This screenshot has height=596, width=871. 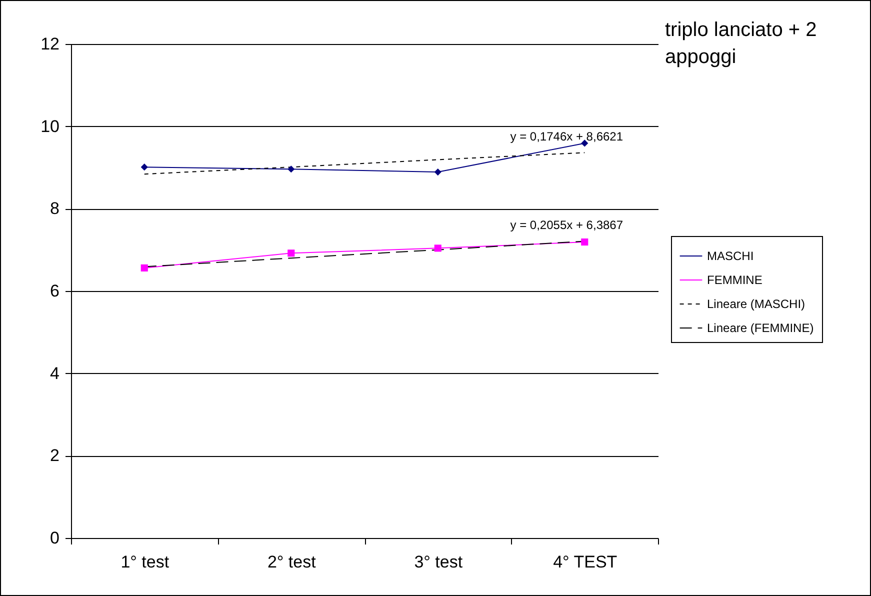 I want to click on x-tick-label: 1° test, so click(x=145, y=562).